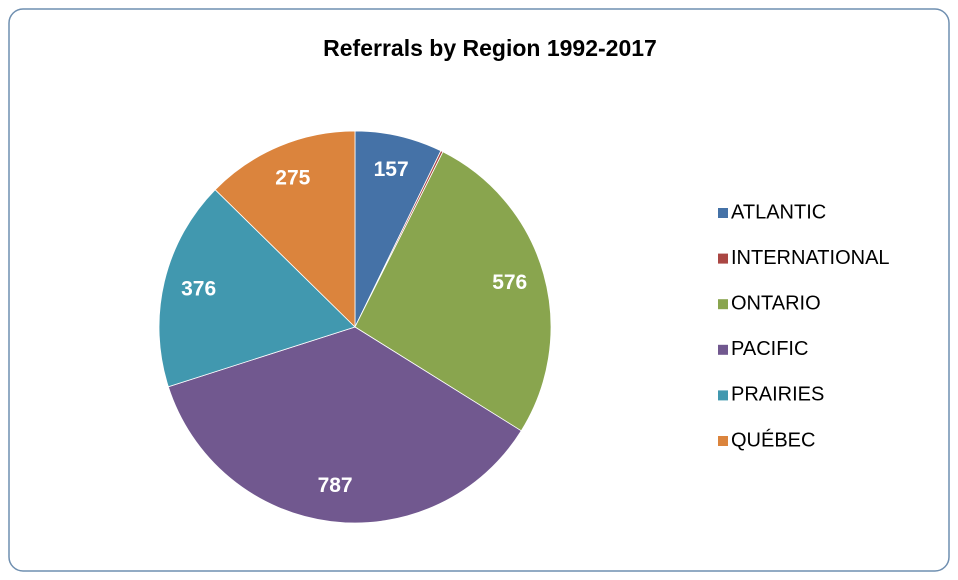 The image size is (958, 580). Describe the element at coordinates (198, 288) in the screenshot. I see `data-label: 376` at that location.